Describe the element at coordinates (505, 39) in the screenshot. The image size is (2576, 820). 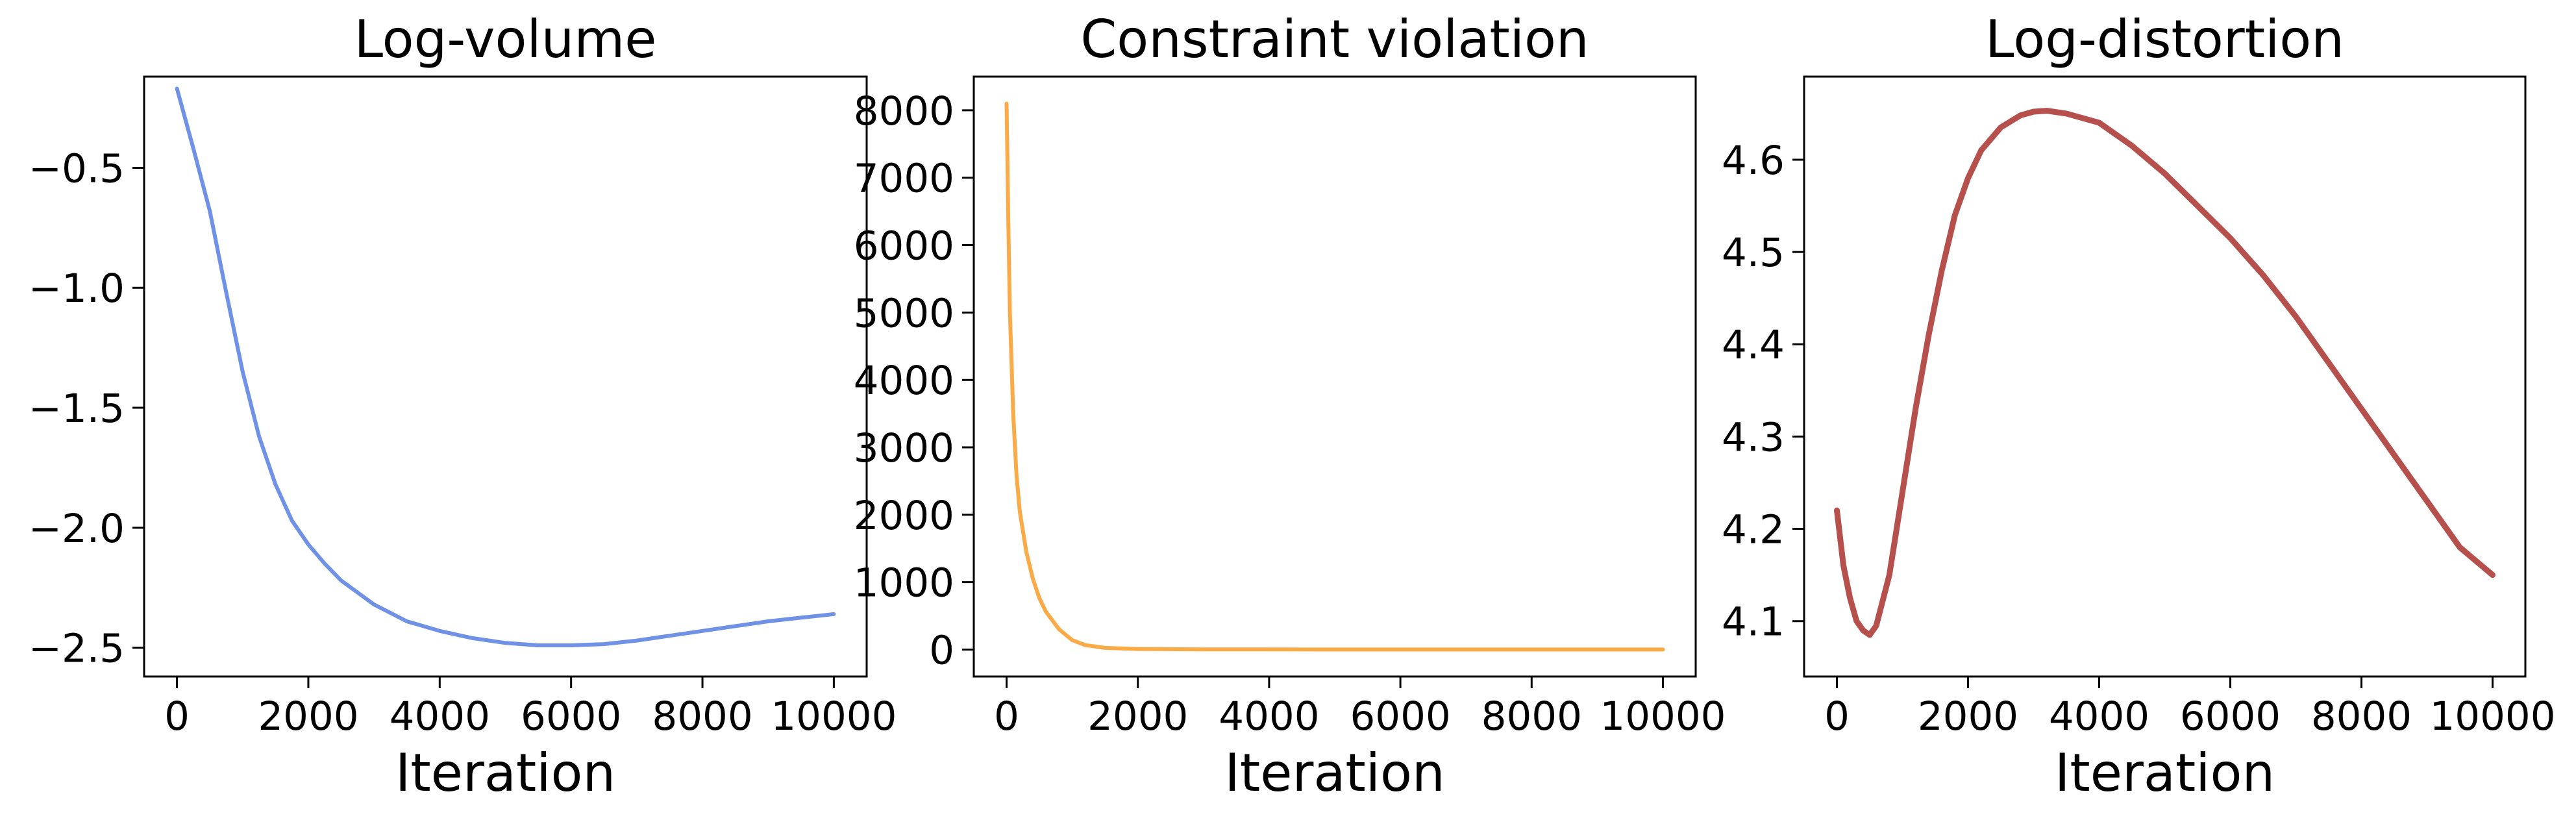
I see `chart-title: Log-volume` at that location.